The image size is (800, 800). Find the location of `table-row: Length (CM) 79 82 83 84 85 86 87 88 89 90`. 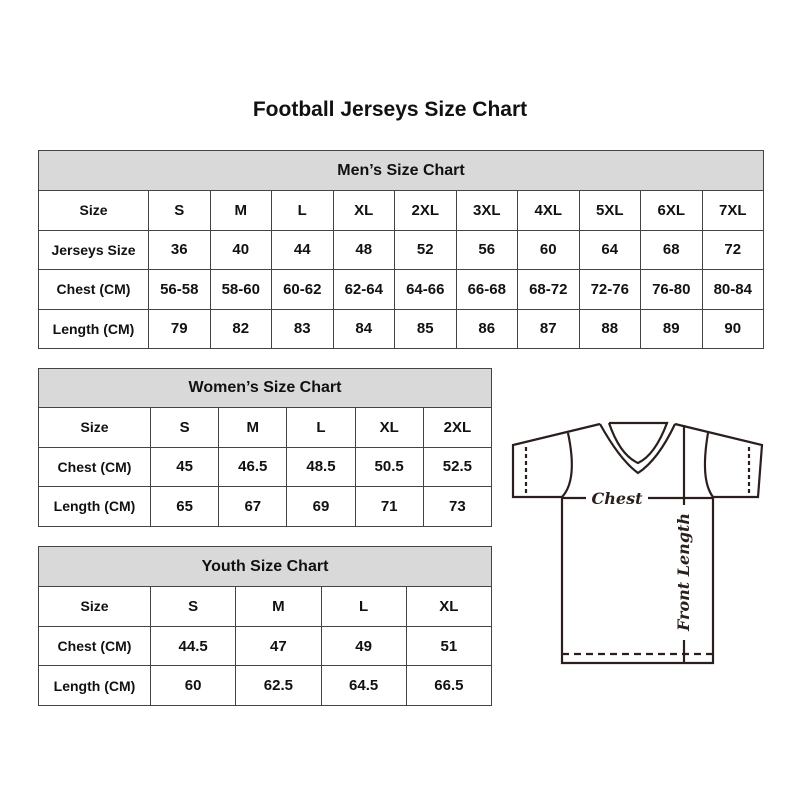

table-row: Length (CM) 79 82 83 84 85 86 87 88 89 90 is located at coordinates (401, 328).